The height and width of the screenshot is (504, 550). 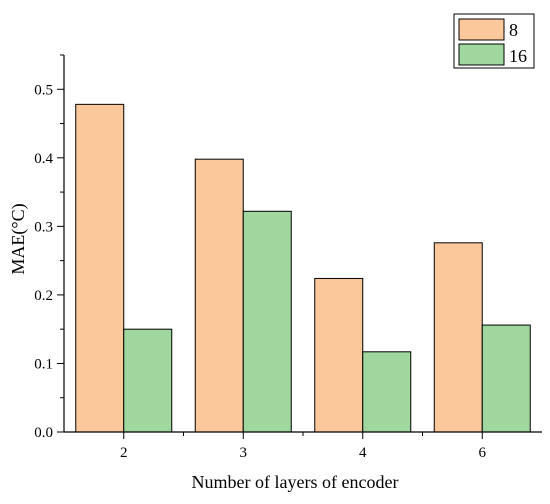 I want to click on x-tick-label: 2, so click(x=124, y=453).